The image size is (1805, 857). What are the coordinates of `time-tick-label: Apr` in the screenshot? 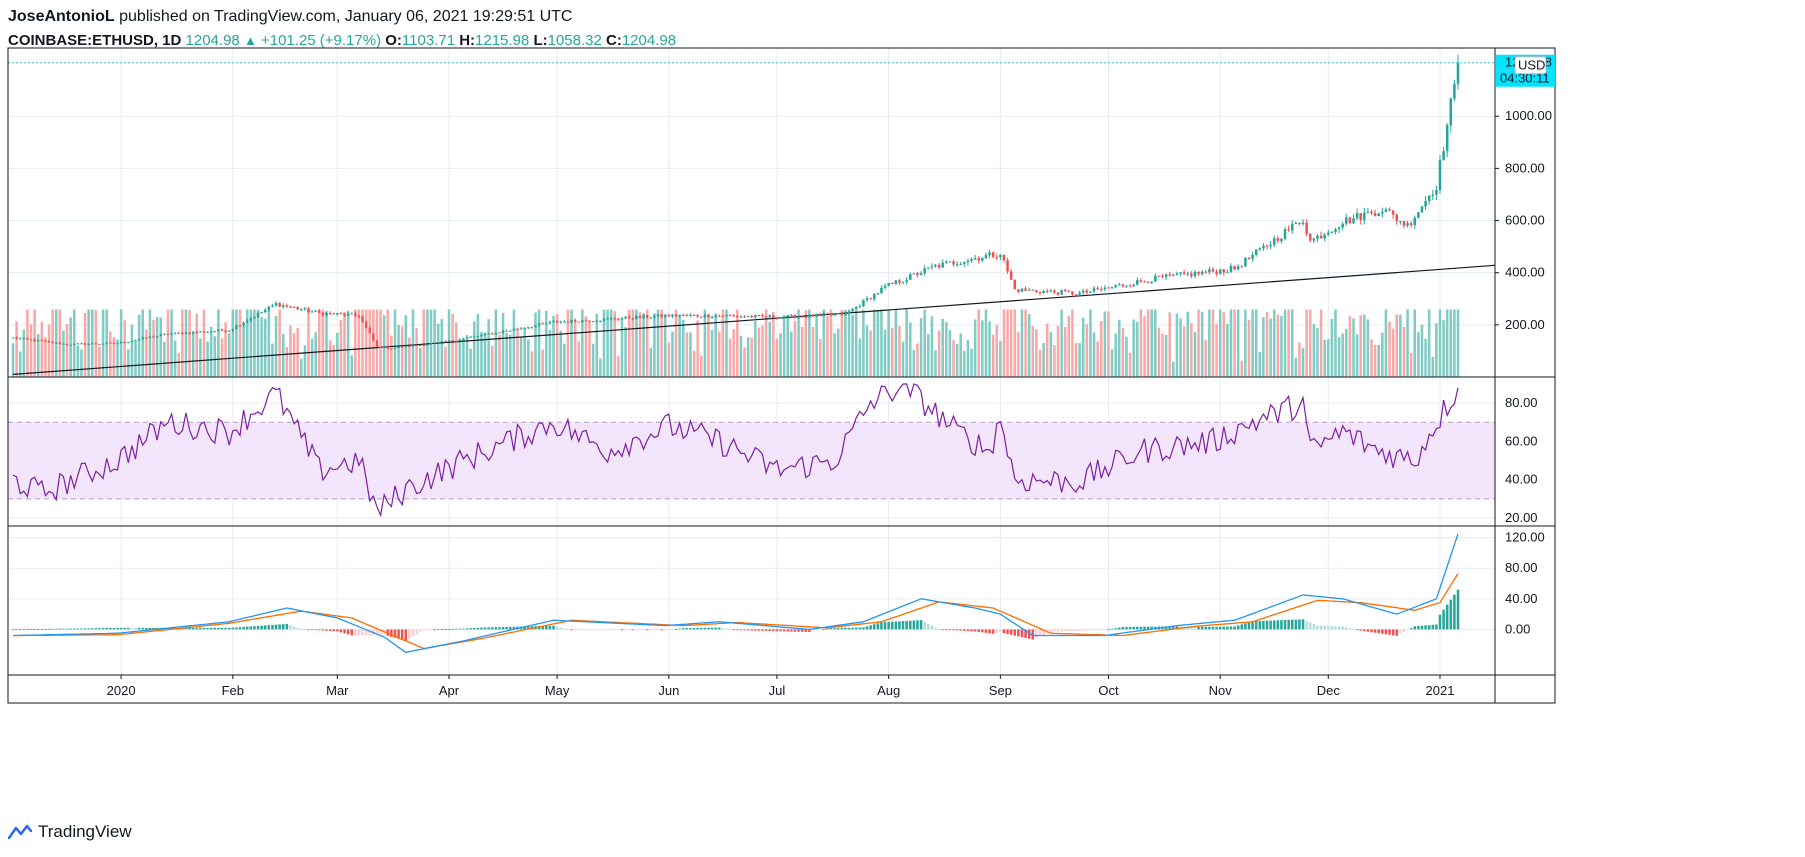 It's located at (449, 690).